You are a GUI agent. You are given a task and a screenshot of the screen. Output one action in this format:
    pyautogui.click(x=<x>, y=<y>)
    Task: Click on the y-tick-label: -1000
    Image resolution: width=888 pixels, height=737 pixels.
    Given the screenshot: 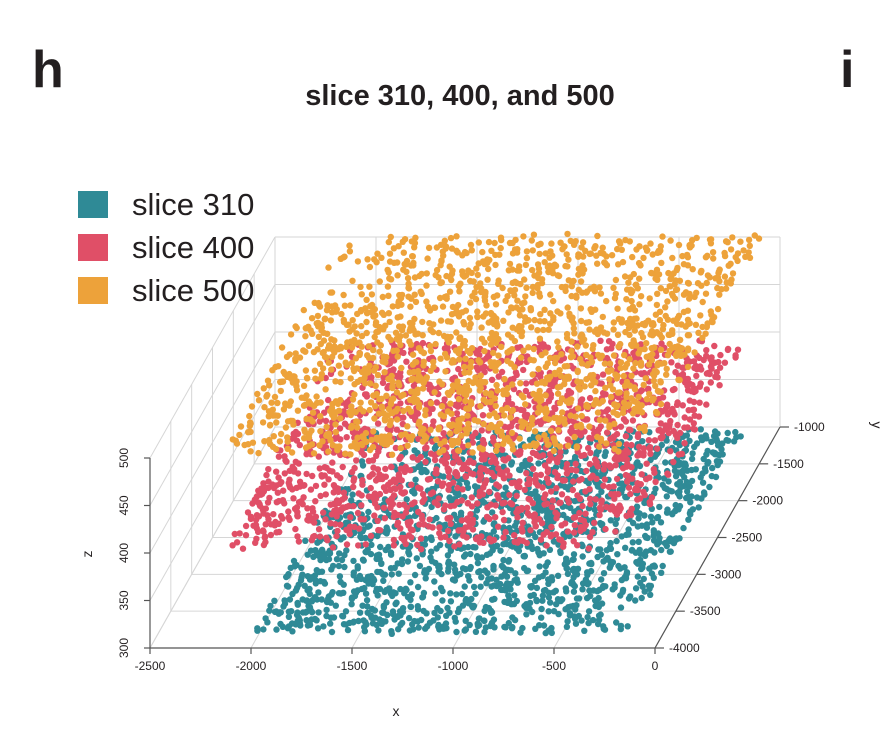 What is the action you would take?
    pyautogui.click(x=809, y=427)
    